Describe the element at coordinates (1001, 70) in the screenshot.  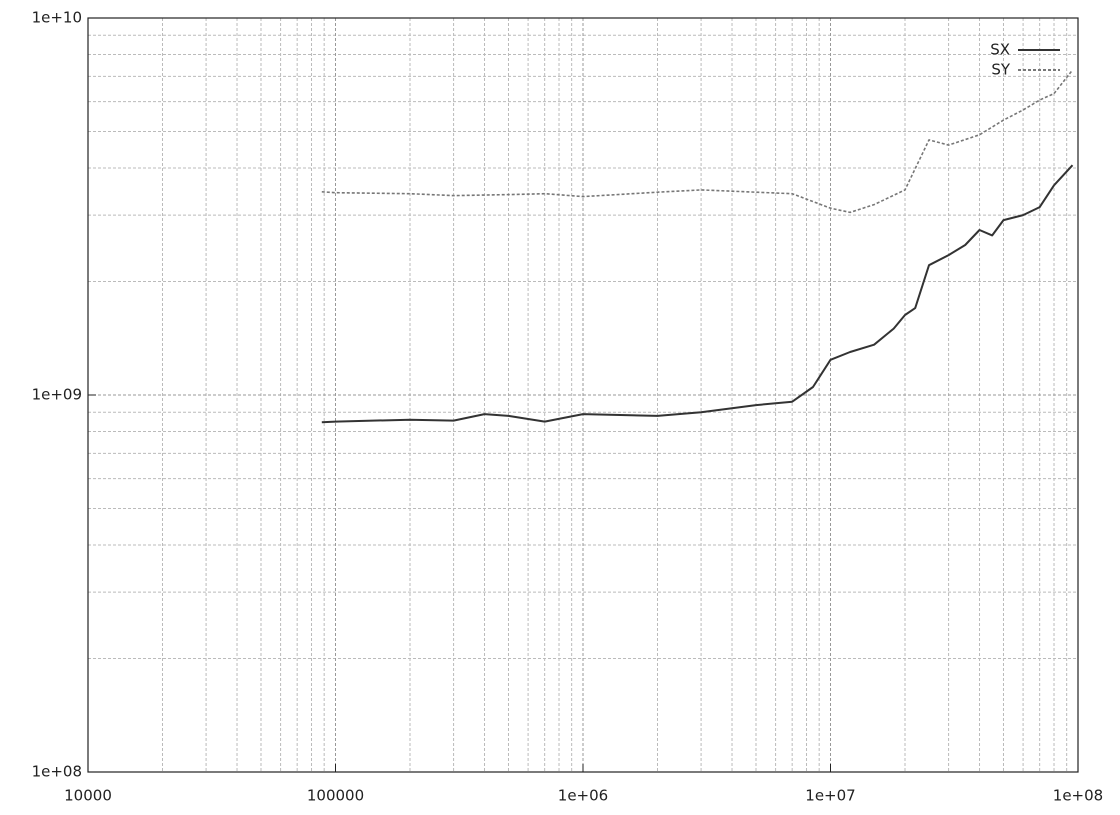
I see `legend-label: SY` at that location.